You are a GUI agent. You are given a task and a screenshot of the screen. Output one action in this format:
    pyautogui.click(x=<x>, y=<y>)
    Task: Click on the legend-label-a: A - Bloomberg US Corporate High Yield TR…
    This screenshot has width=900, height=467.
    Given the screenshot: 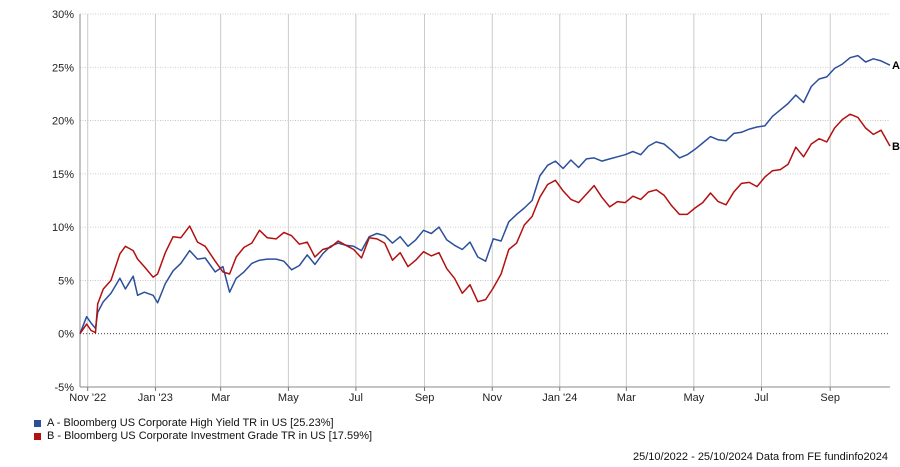 What is the action you would take?
    pyautogui.click(x=190, y=423)
    